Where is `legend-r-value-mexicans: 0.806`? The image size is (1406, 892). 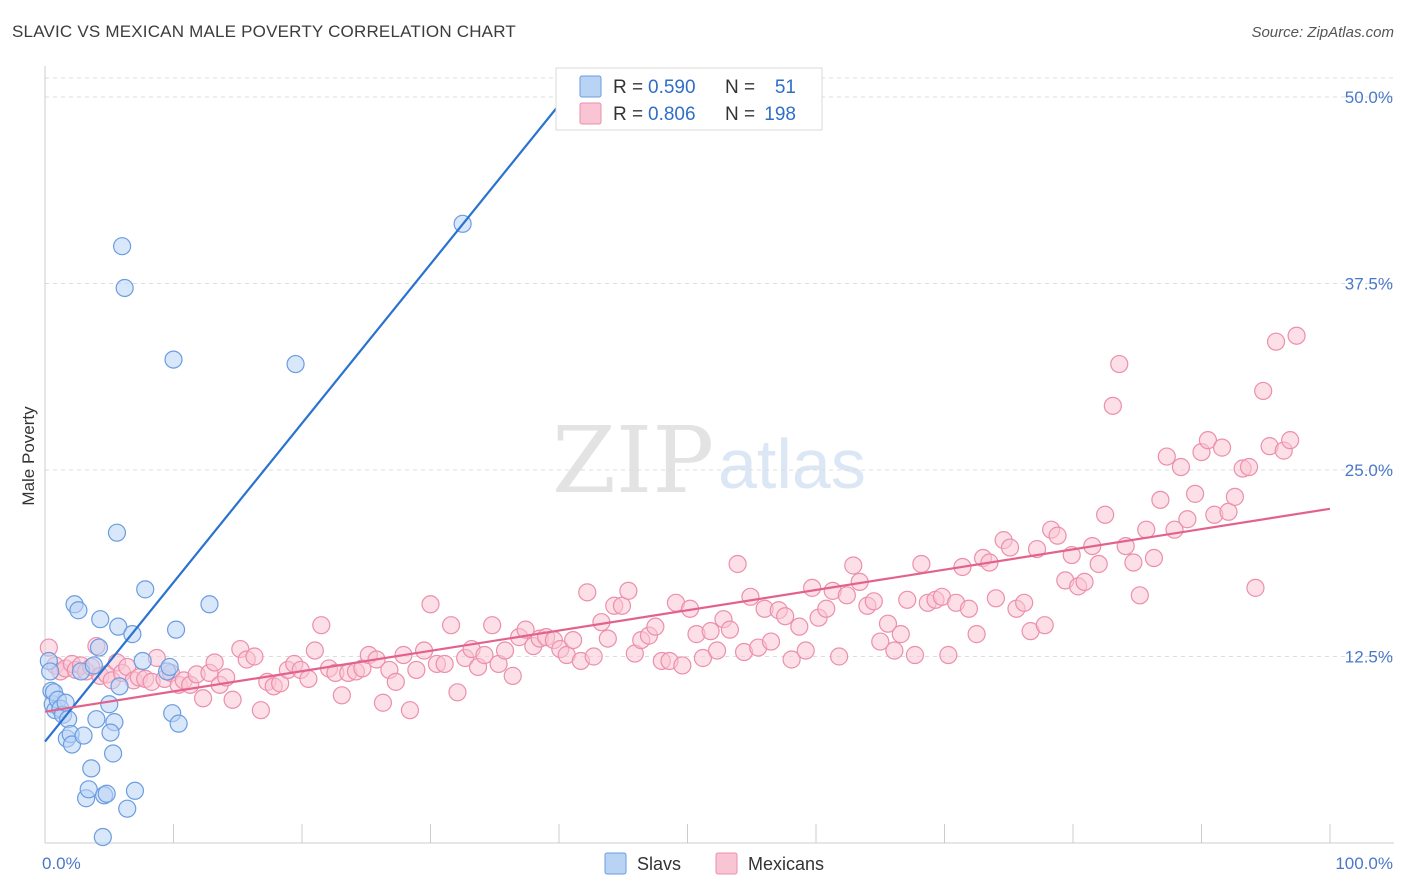
legend-r-value-mexicans: 0.806 is located at coordinates (672, 114).